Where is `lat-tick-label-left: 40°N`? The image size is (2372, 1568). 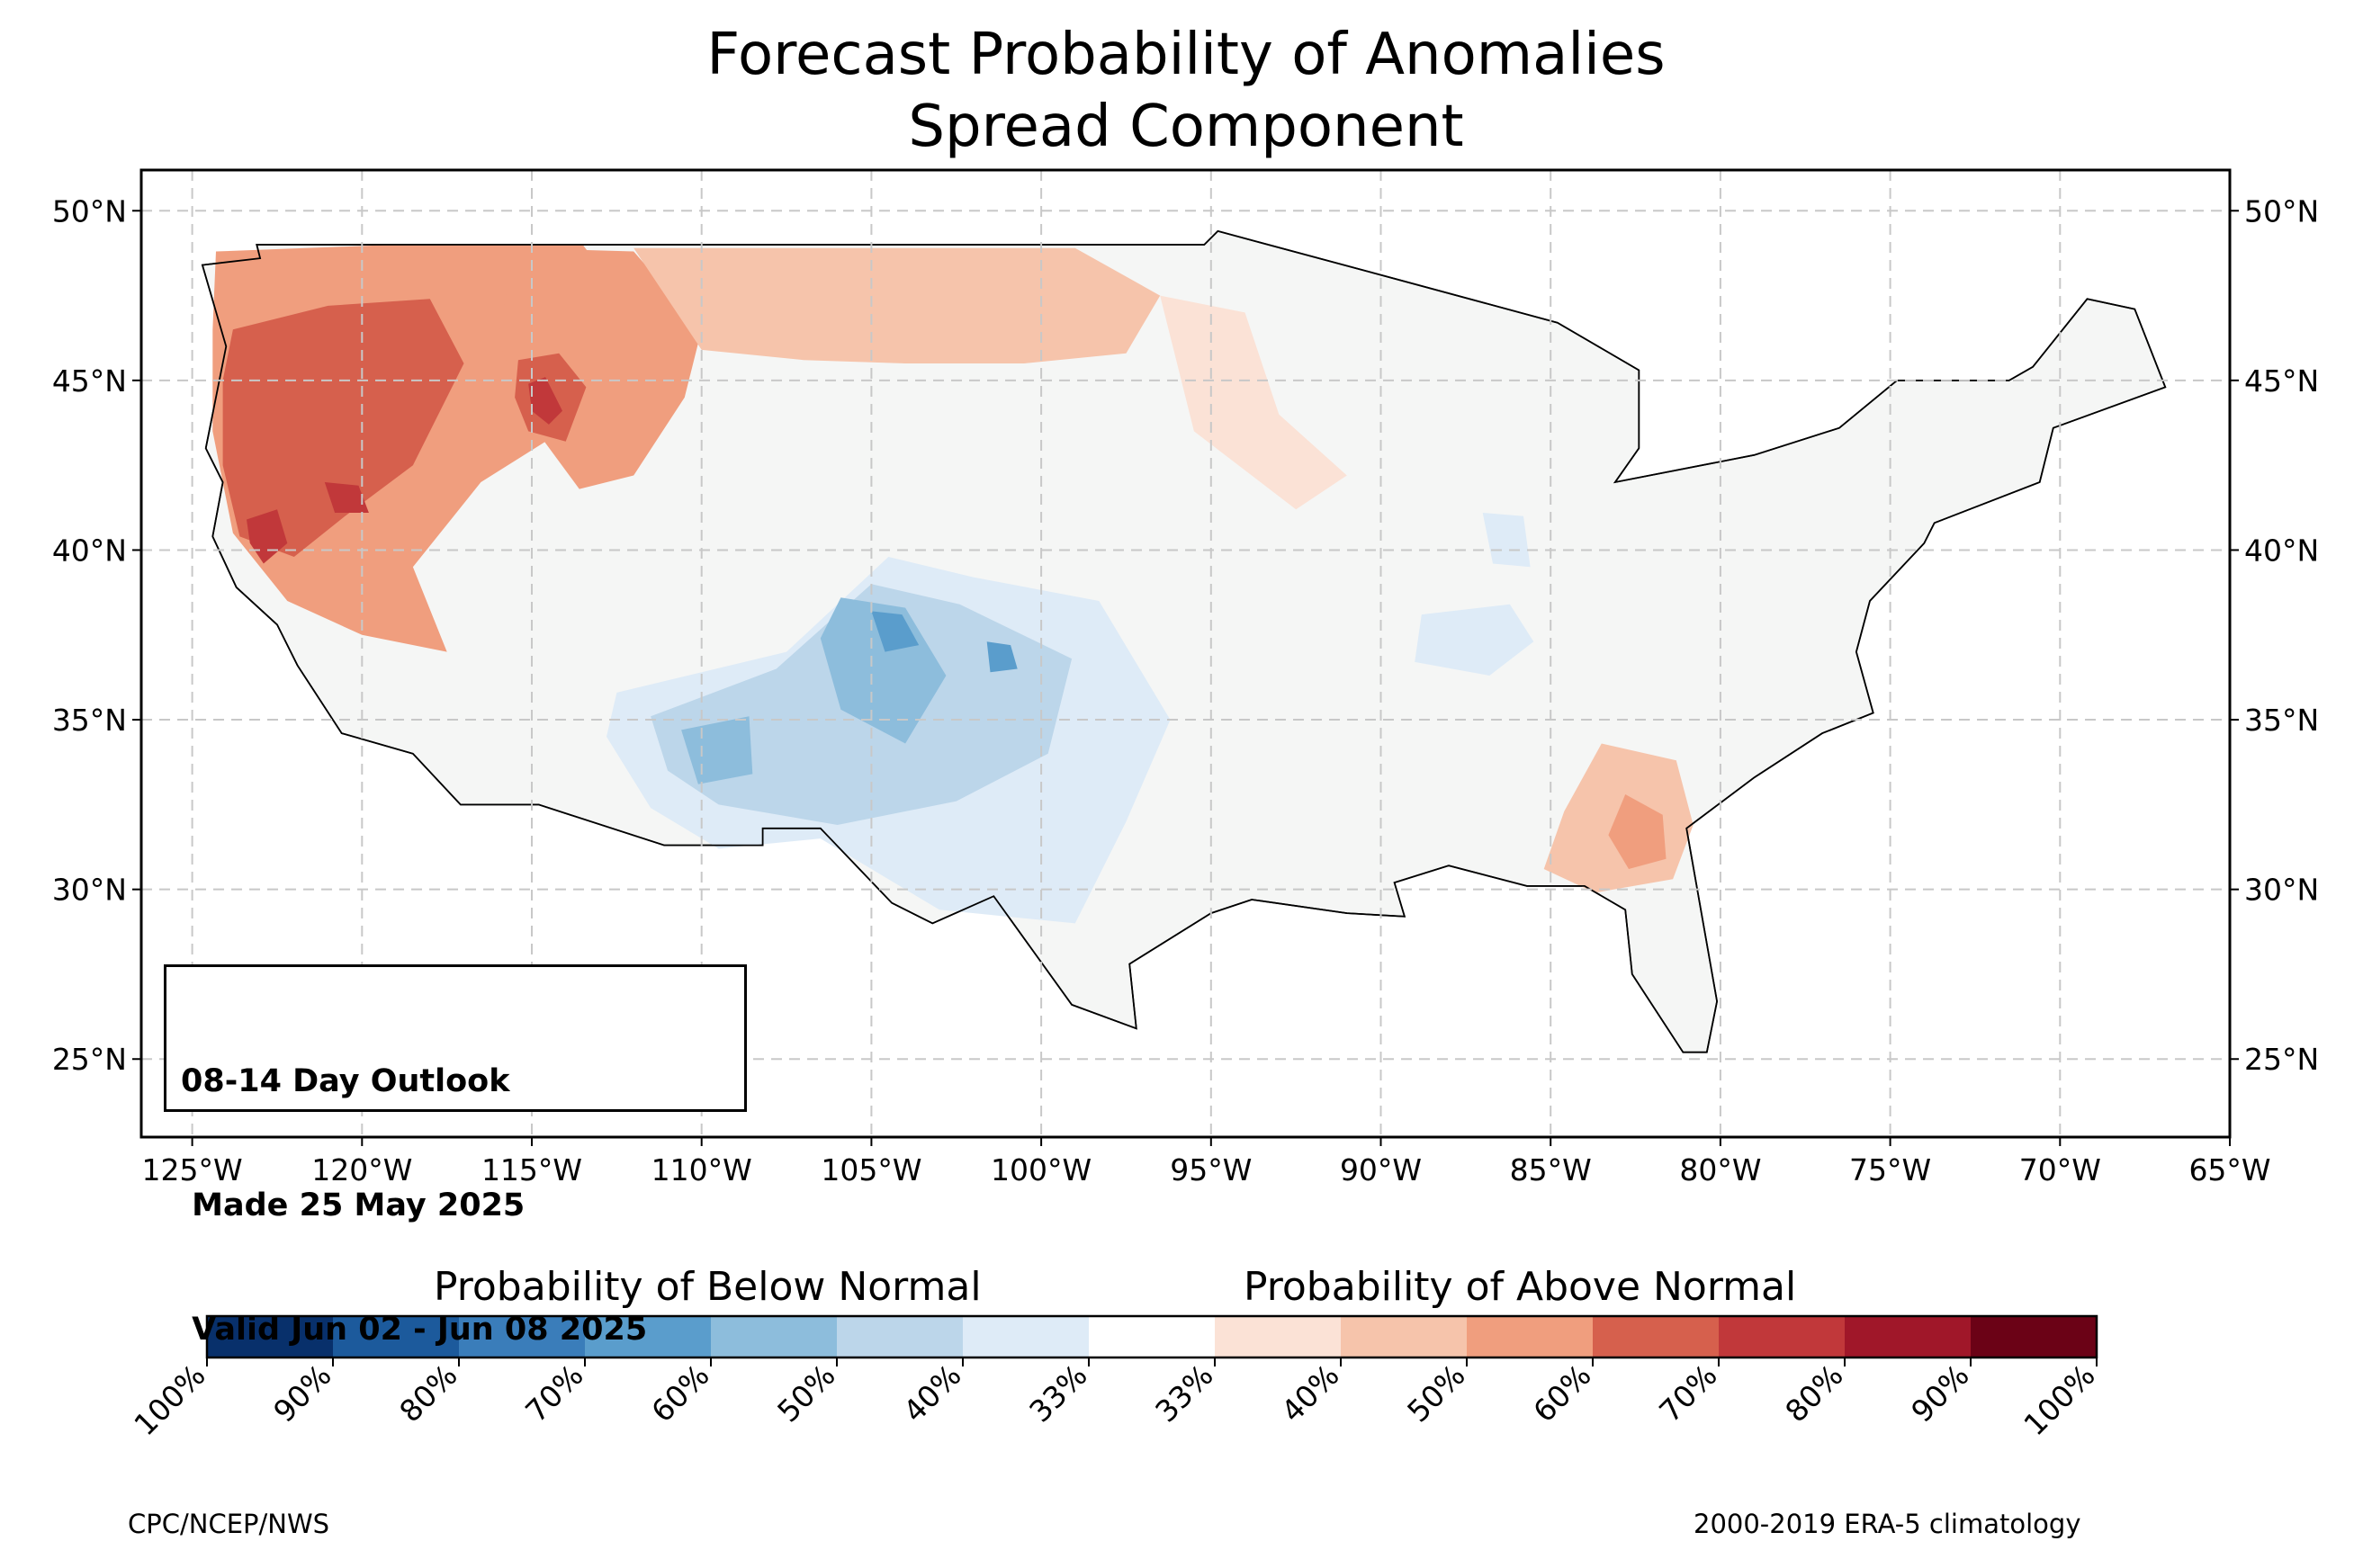
lat-tick-label-left: 40°N is located at coordinates (89, 550).